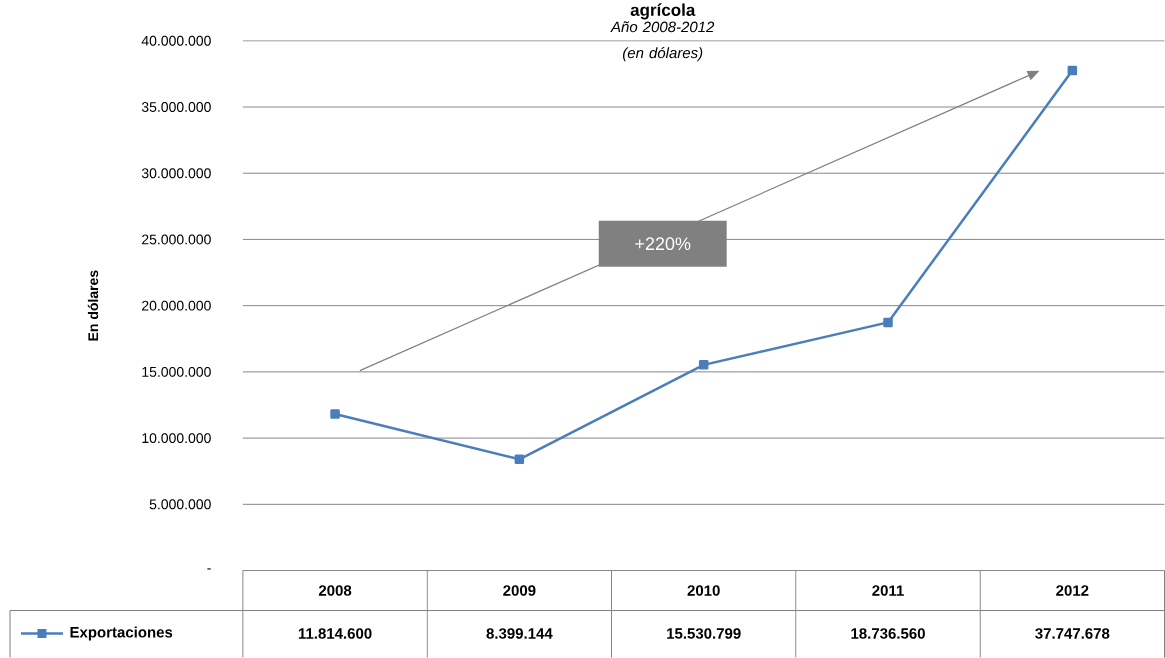  I want to click on chart-subtitle: Año 2008-2012 (en dólares), so click(662, 41).